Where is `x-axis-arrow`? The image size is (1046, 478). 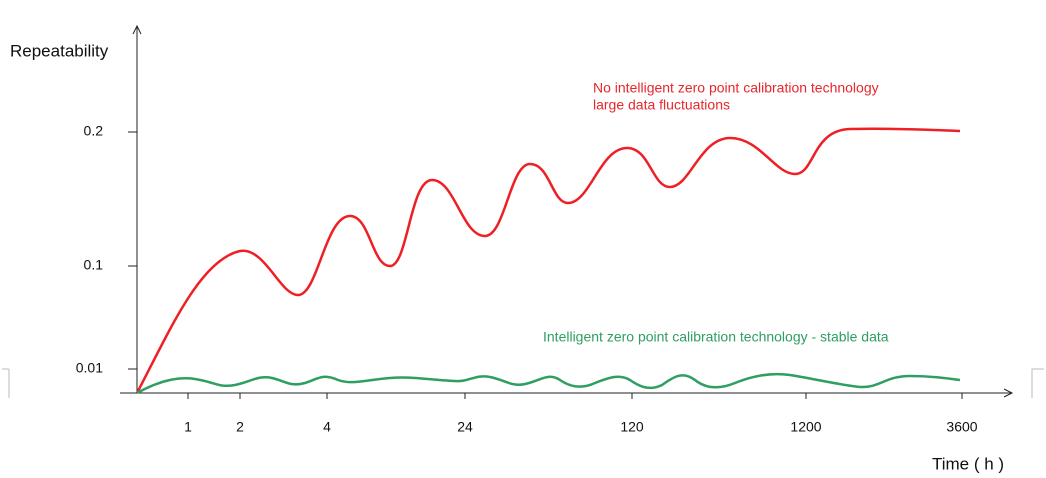
x-axis-arrow is located at coordinates (1008, 393).